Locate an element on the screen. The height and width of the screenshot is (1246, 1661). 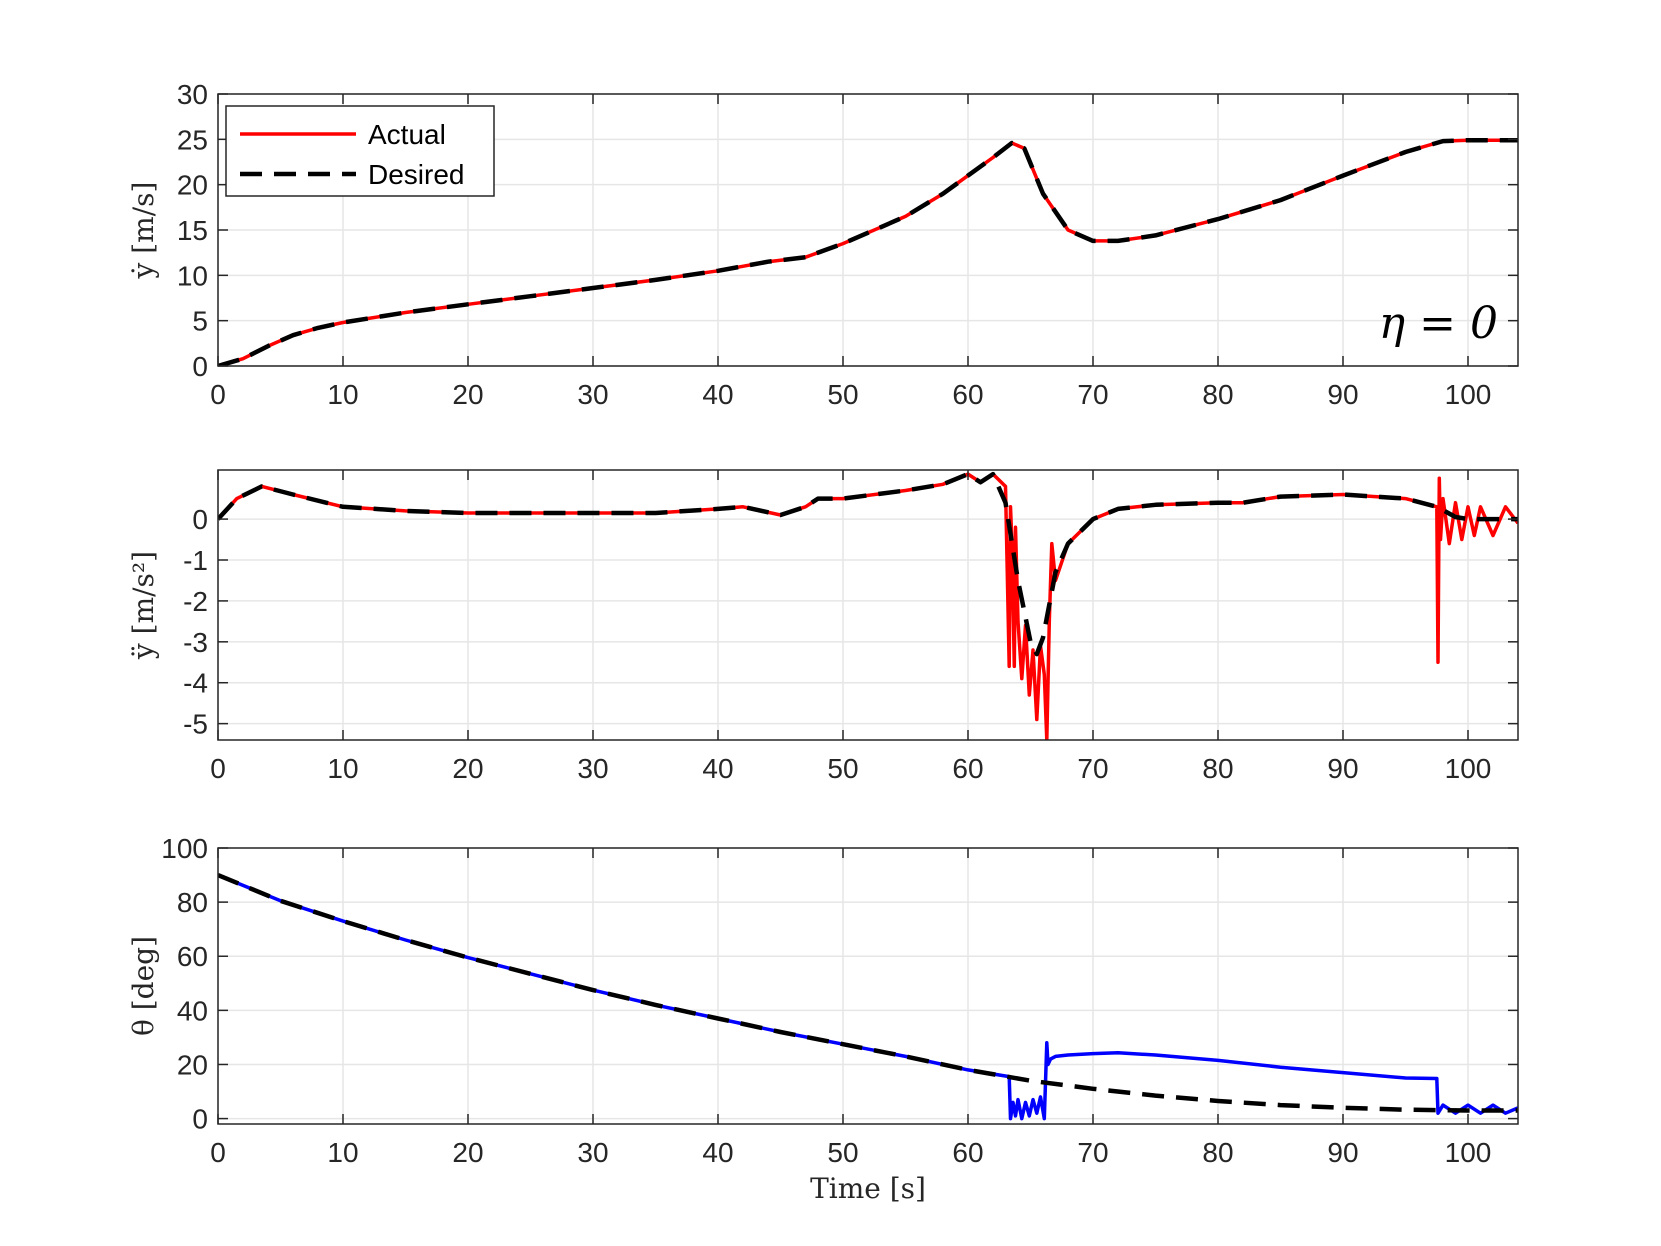
y-tick-label: 80 is located at coordinates (192, 902).